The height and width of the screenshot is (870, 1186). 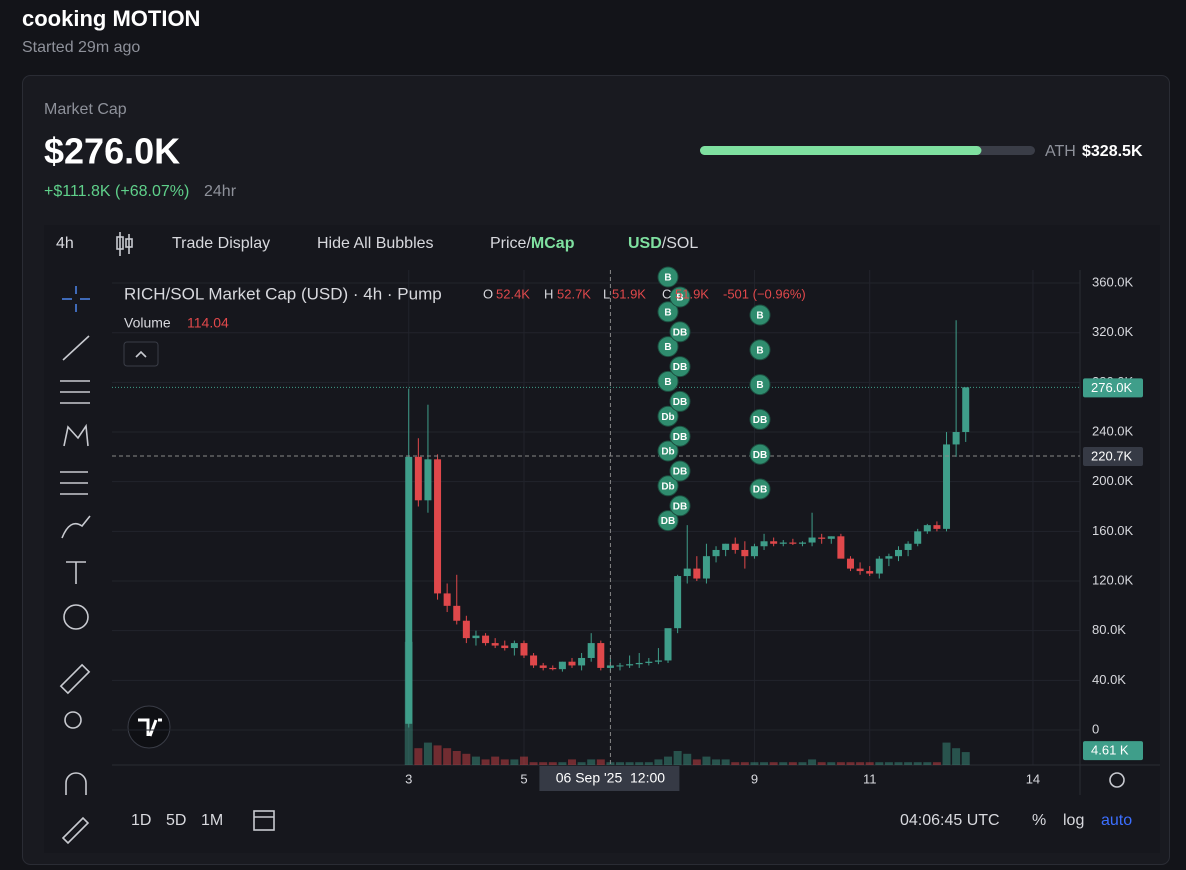 I want to click on brush-tool, so click(x=76, y=527).